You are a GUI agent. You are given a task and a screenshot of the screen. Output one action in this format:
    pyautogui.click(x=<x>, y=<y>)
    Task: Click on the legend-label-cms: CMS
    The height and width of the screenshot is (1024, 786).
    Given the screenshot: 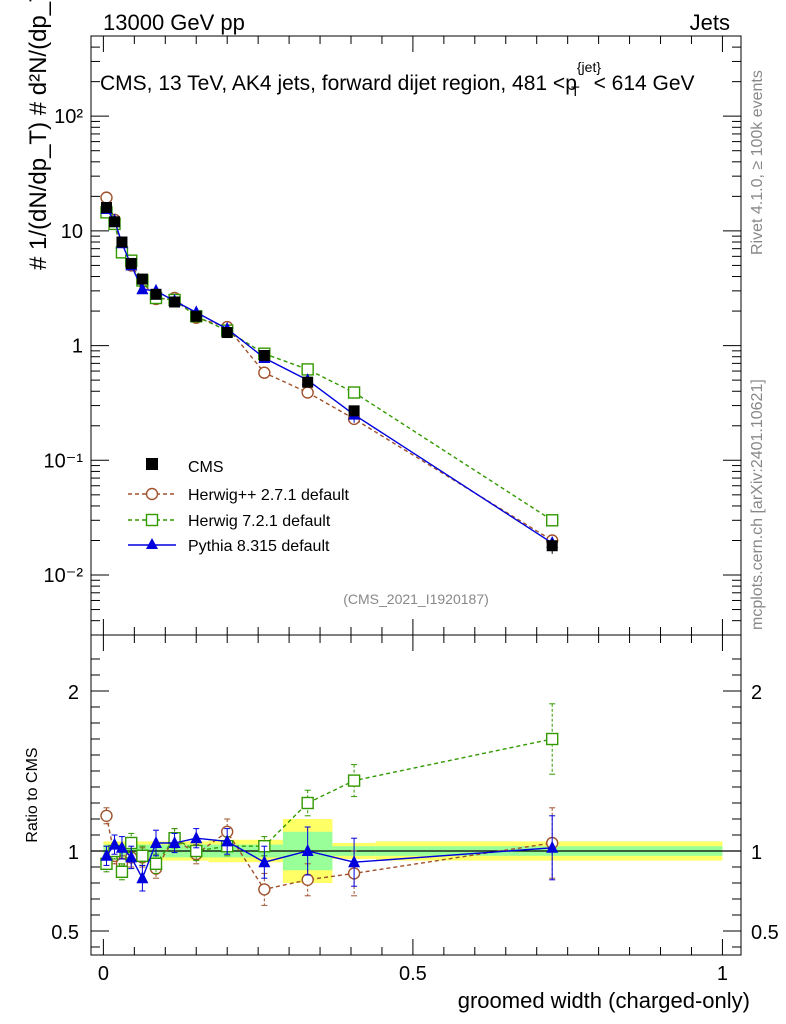 What is the action you would take?
    pyautogui.click(x=206, y=467)
    